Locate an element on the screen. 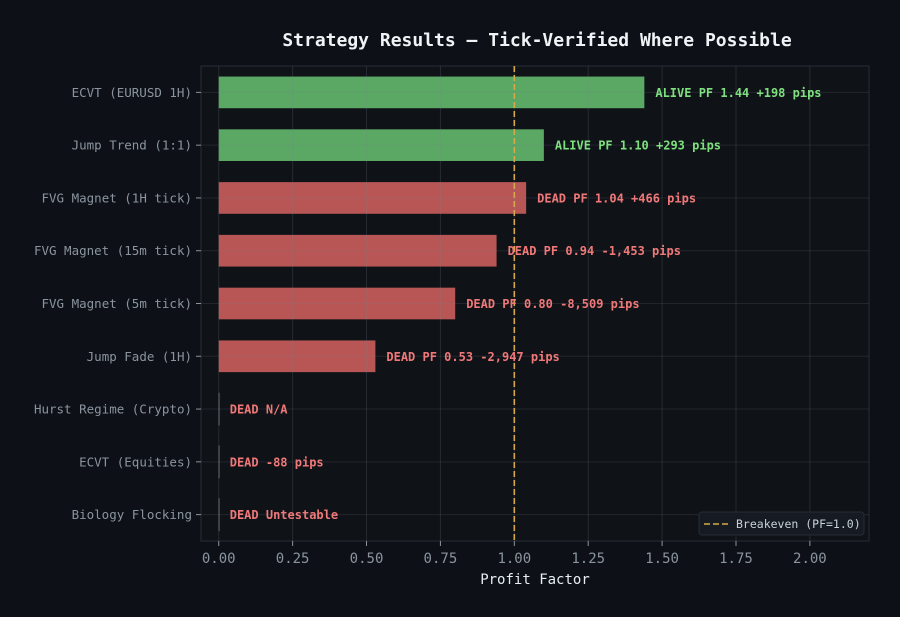 The height and width of the screenshot is (617, 900). x-tick-label: 1.50 is located at coordinates (662, 559).